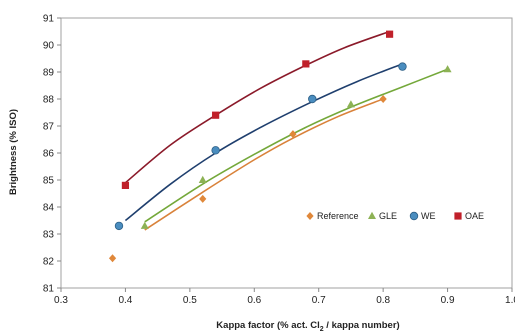 The height and width of the screenshot is (333, 515). Describe the element at coordinates (49, 127) in the screenshot. I see `y-tick-label: 87` at that location.